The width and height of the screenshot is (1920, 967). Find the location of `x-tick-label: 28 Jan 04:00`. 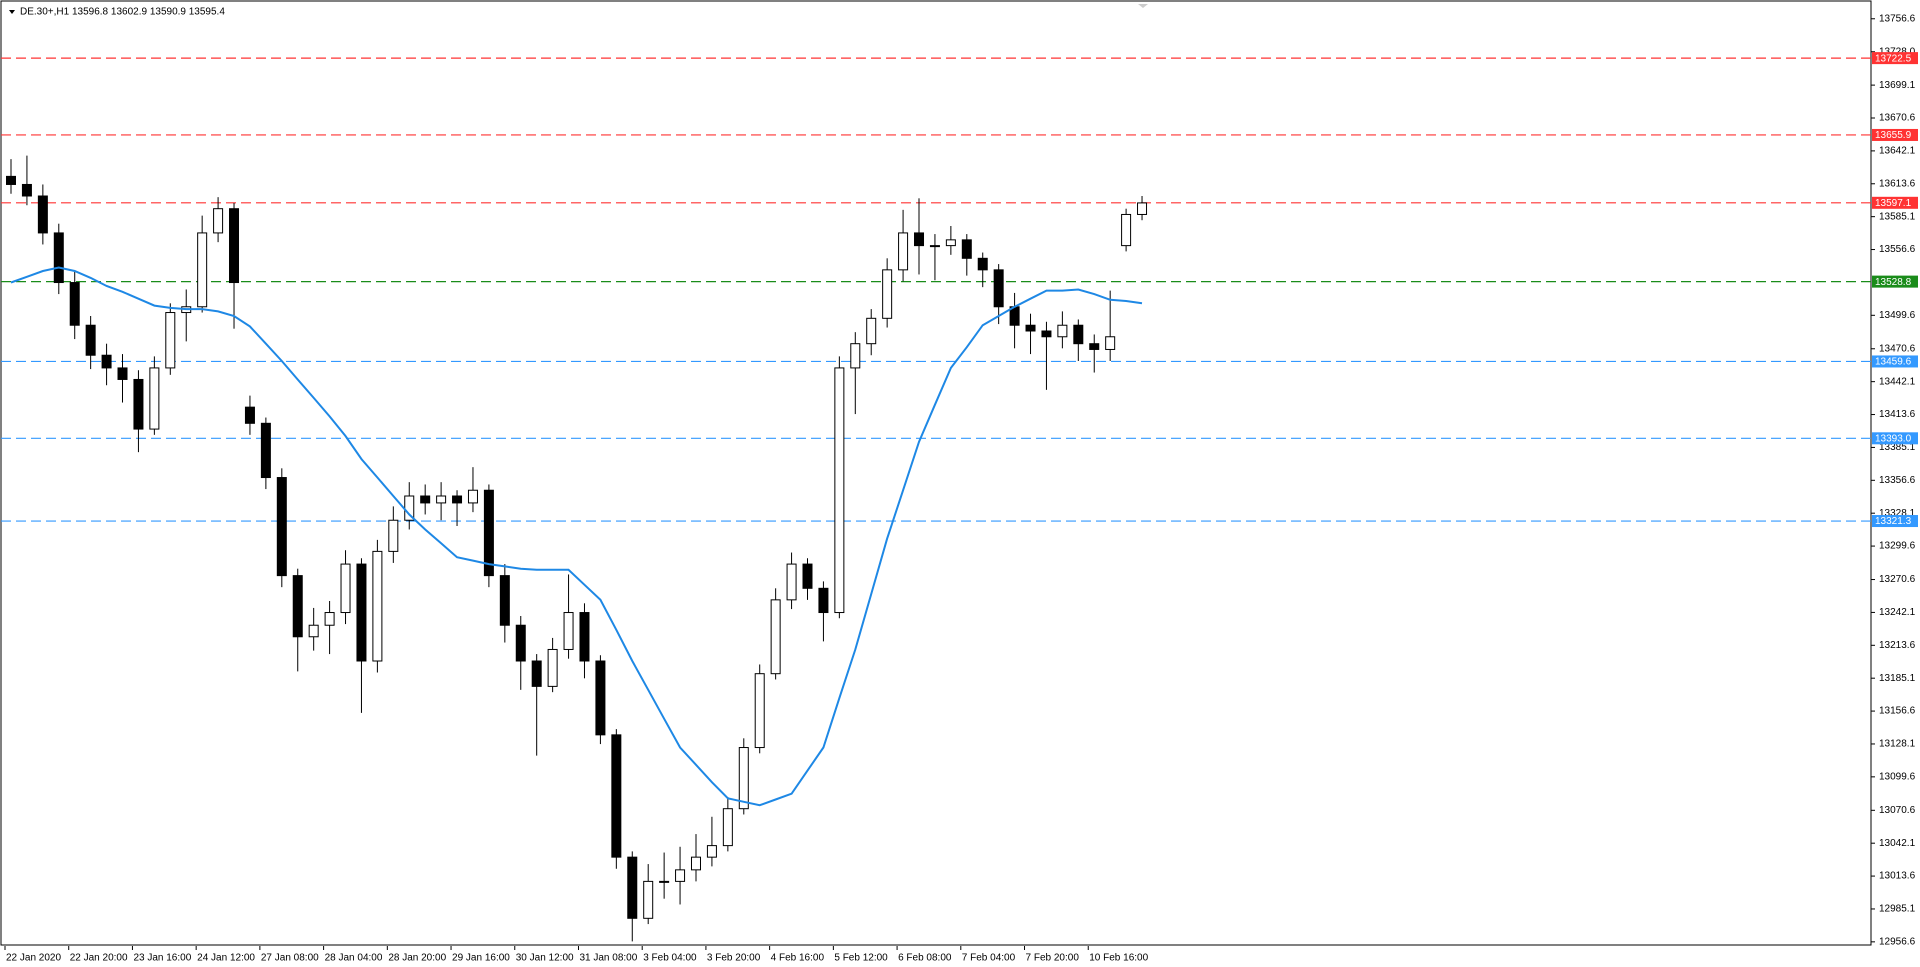

x-tick-label: 28 Jan 04:00 is located at coordinates (354, 958).